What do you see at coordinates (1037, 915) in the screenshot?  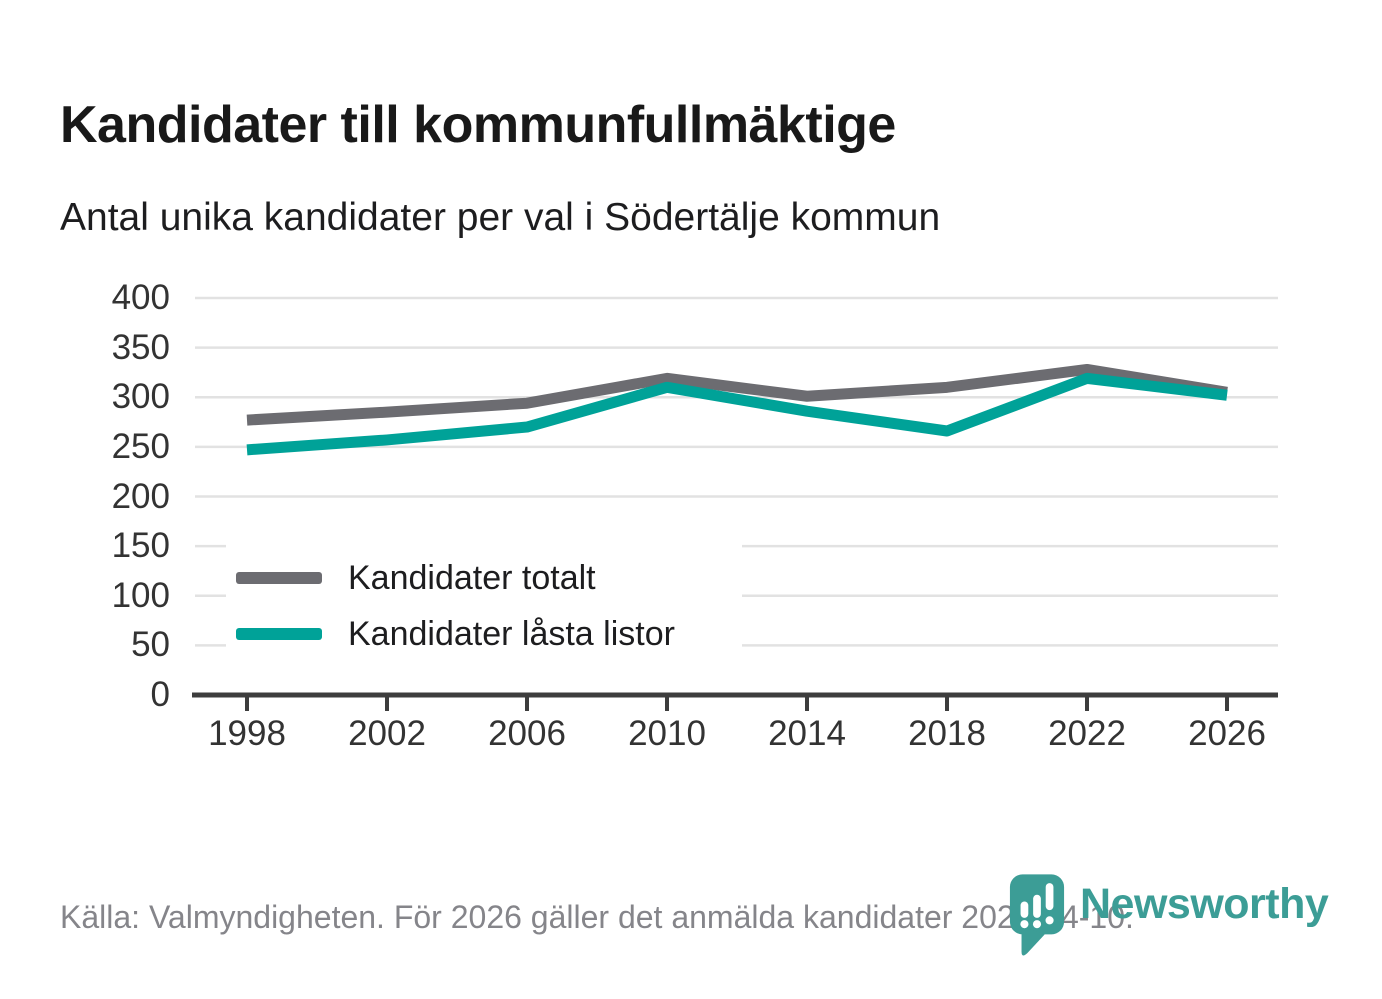 I see `newsworthy-pin-bar-chart-icon` at bounding box center [1037, 915].